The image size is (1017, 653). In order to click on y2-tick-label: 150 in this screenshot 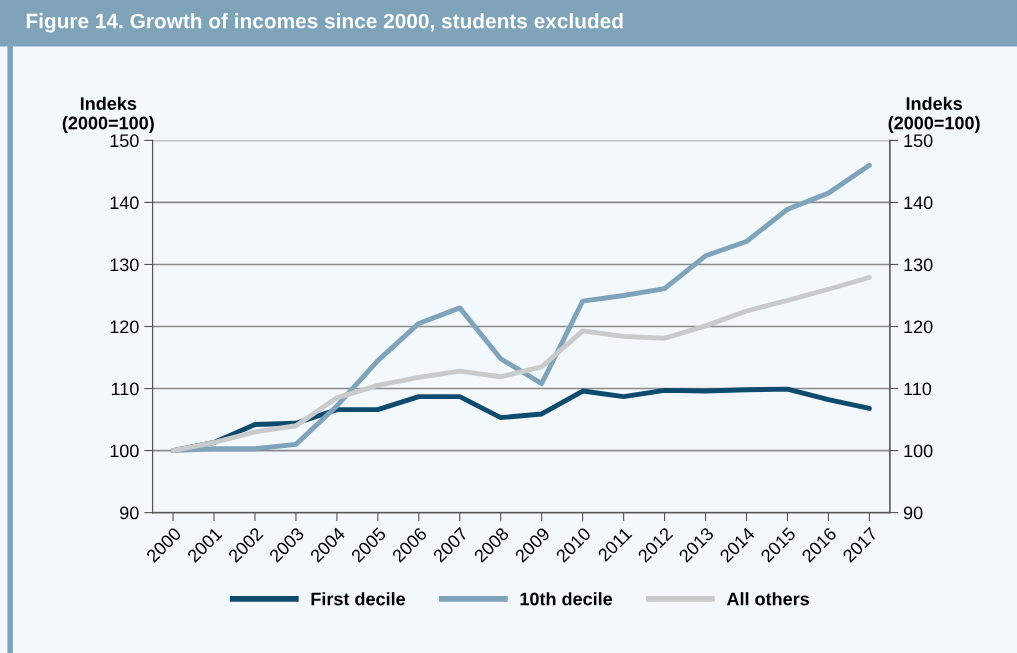, I will do `click(918, 141)`.